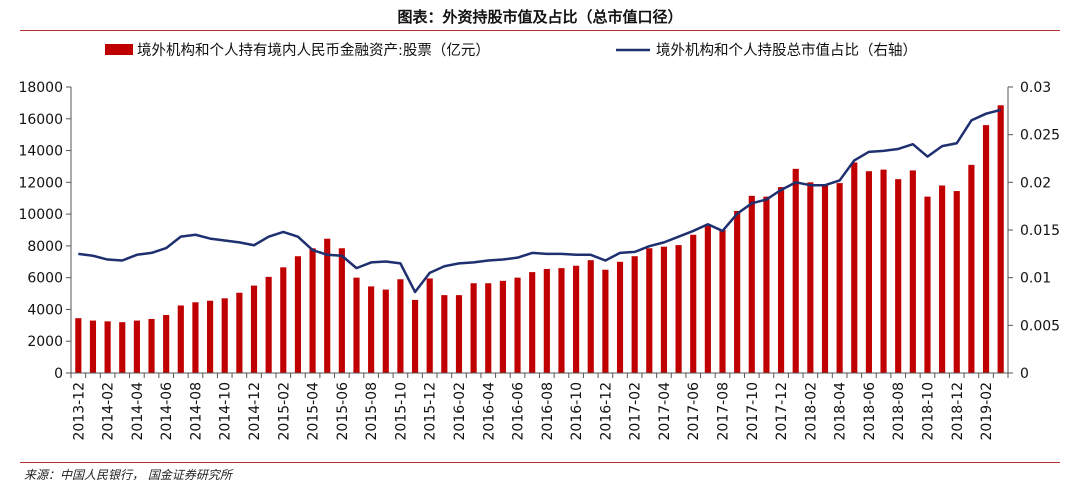 Image resolution: width=1080 pixels, height=488 pixels. I want to click on right-tick-label: 0.02, so click(1035, 183).